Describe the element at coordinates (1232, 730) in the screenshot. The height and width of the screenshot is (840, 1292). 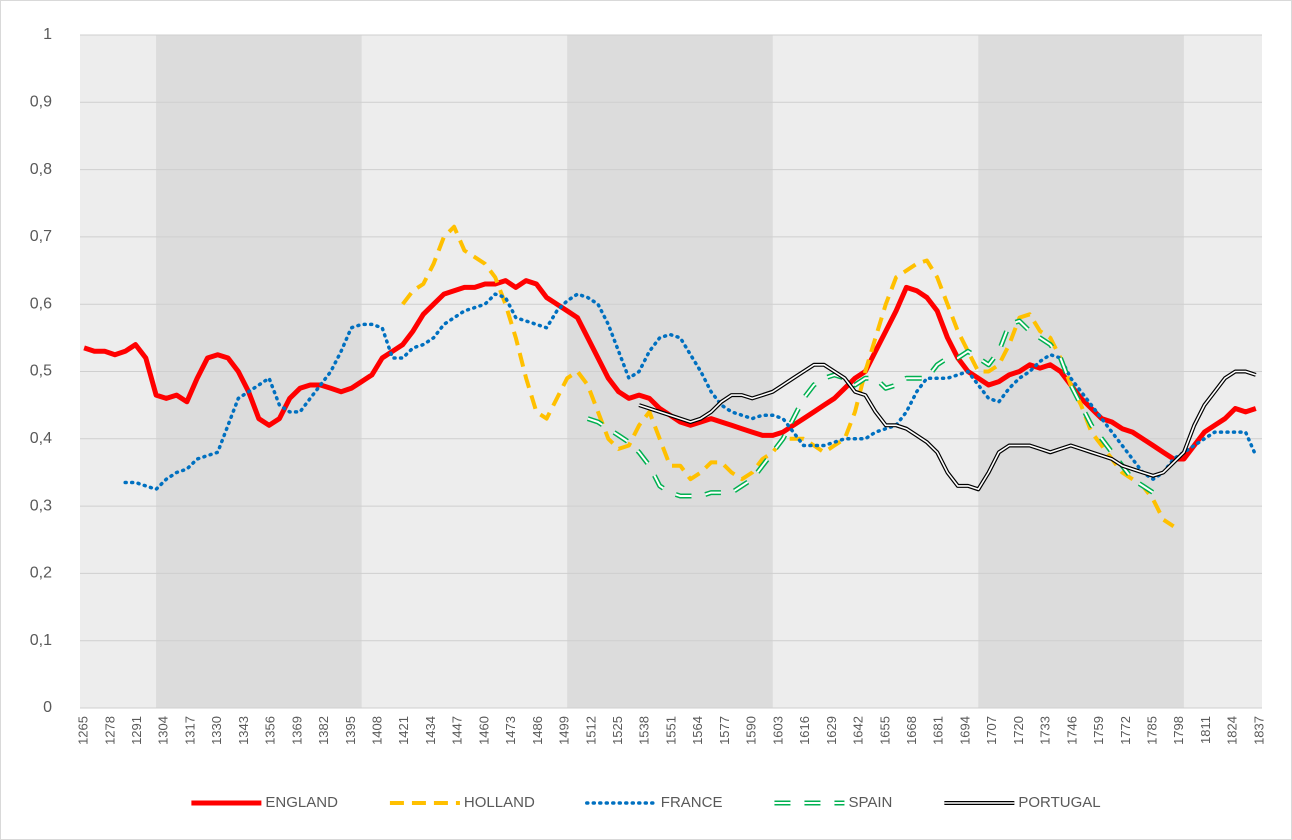
I see `x-tick-label: 1824` at that location.